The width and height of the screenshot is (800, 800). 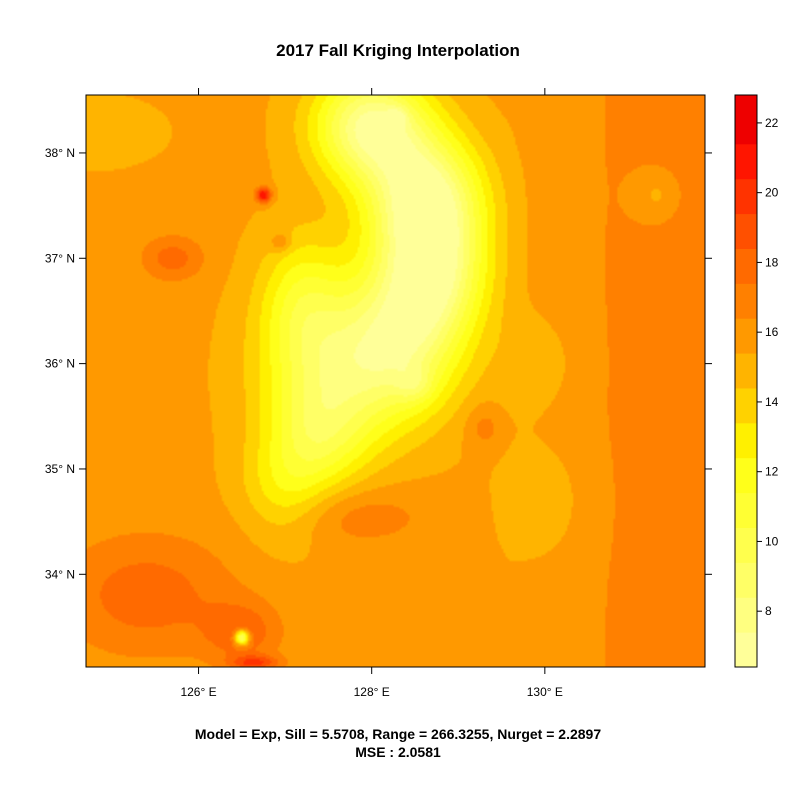 I want to click on colorbar: 8 10 12 14 16 18 20 22, so click(x=756, y=381).